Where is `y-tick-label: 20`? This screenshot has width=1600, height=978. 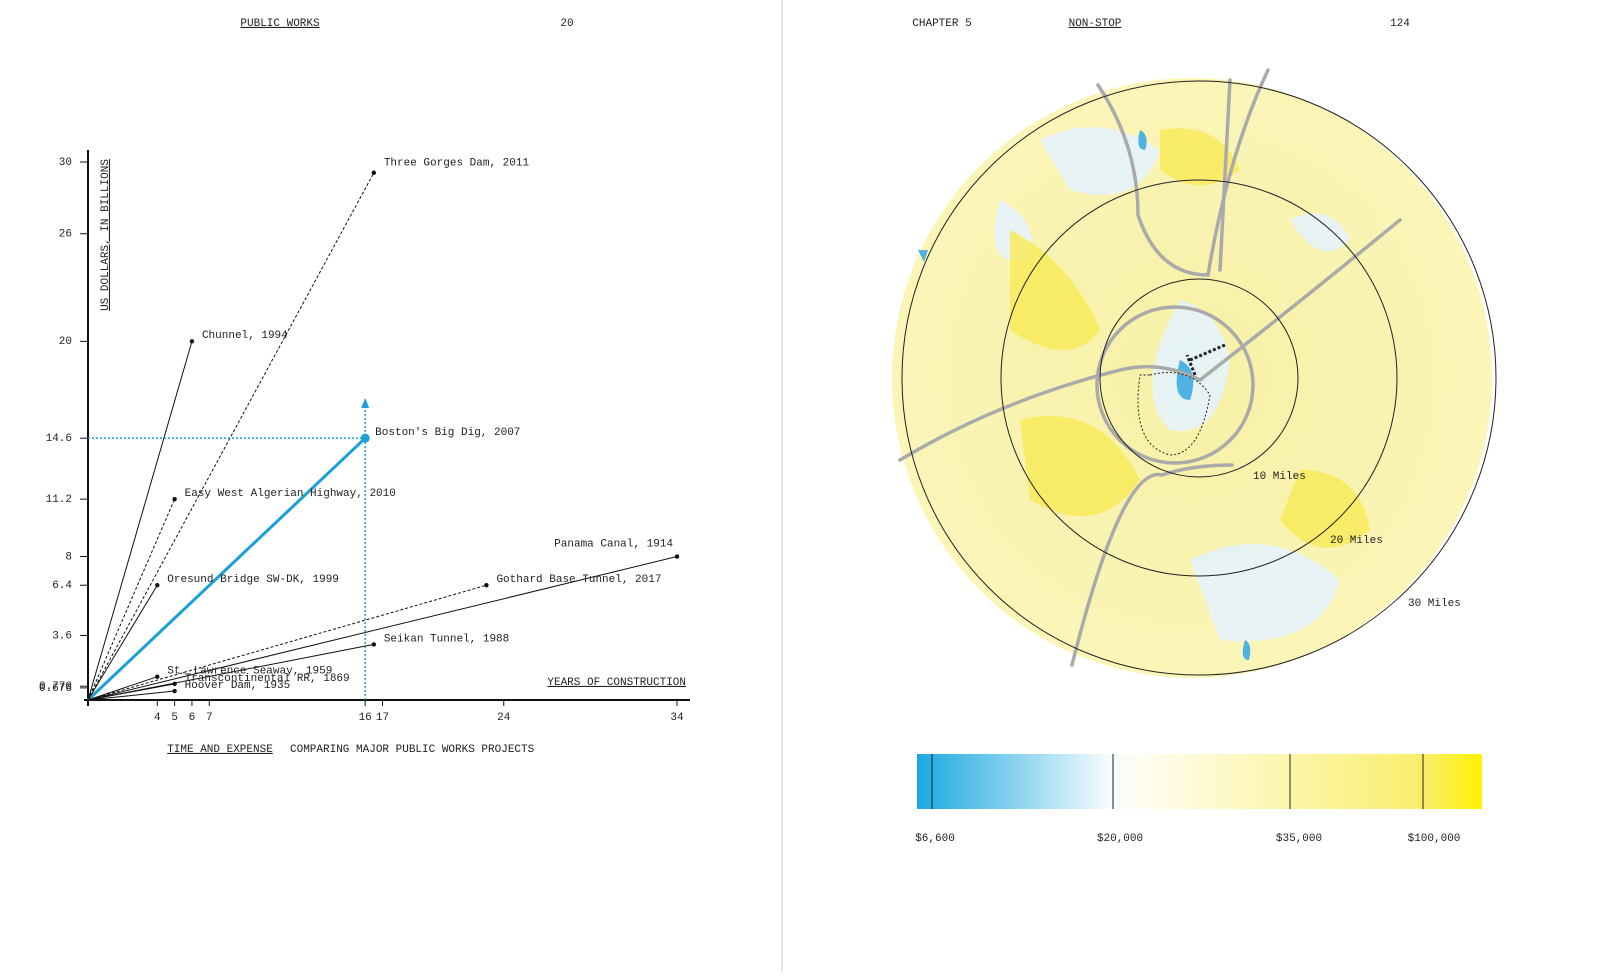
y-tick-label: 20 is located at coordinates (65, 342).